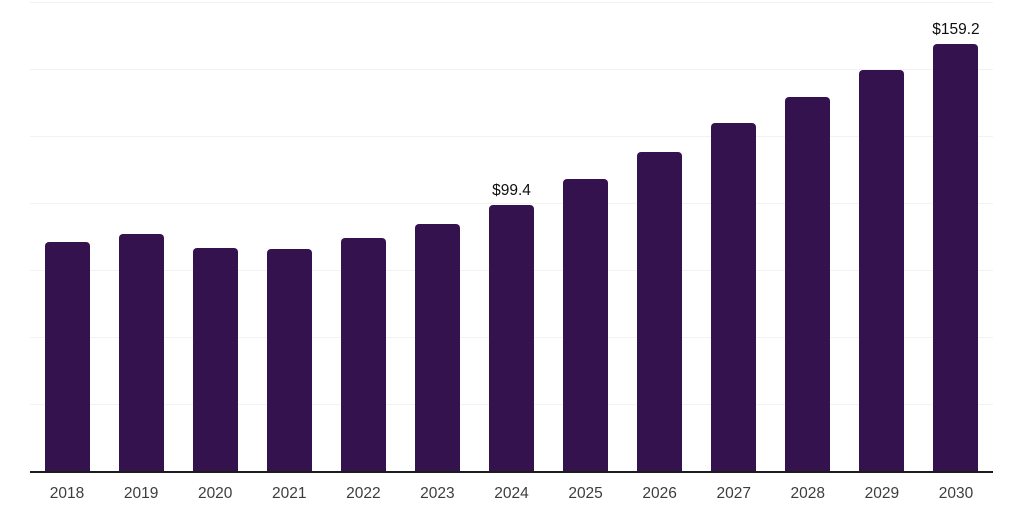 The width and height of the screenshot is (1024, 512). What do you see at coordinates (141, 493) in the screenshot?
I see `x-tick-label: 2019` at bounding box center [141, 493].